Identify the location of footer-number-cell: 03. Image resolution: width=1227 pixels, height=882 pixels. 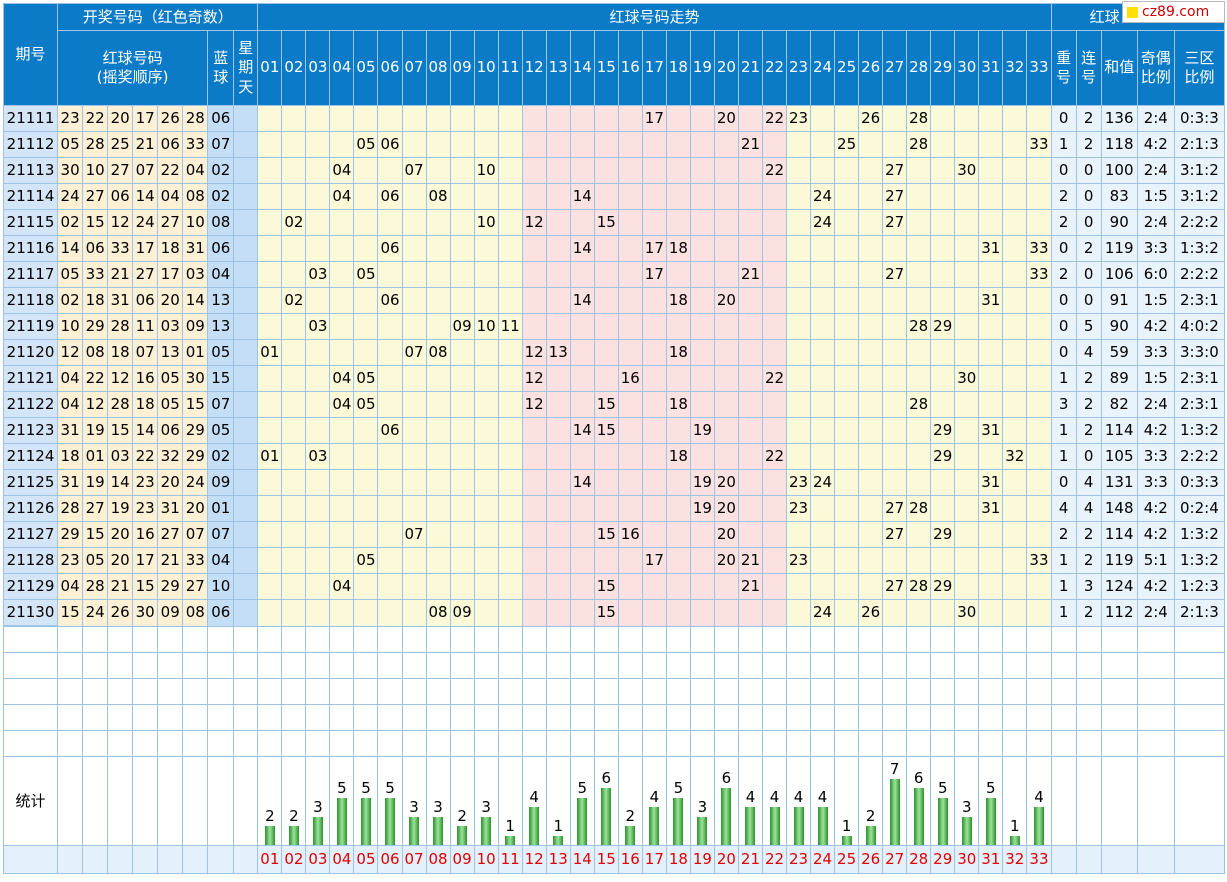
(318, 859).